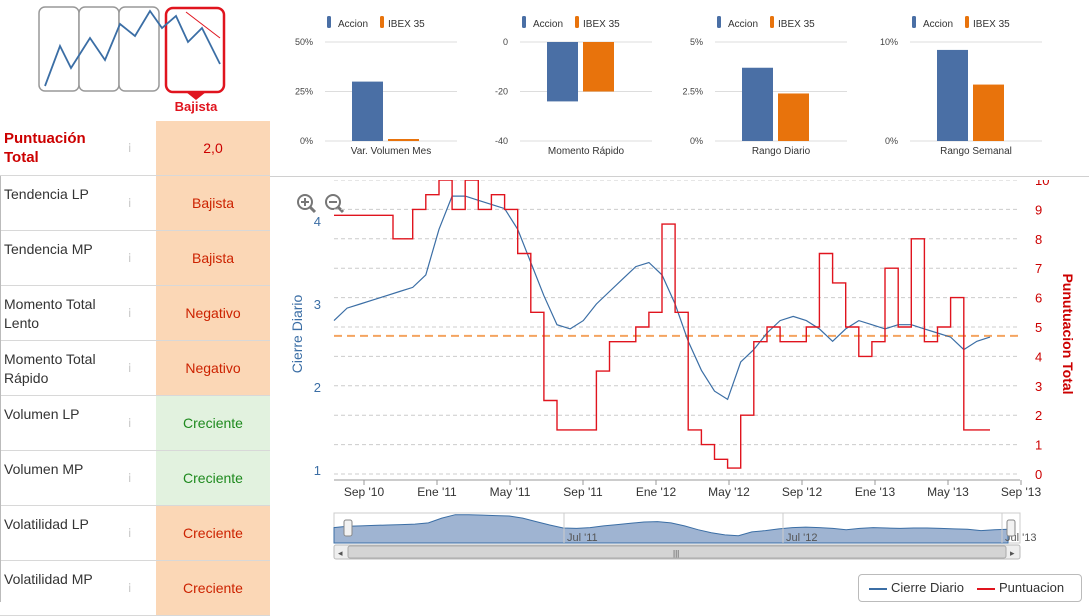 The height and width of the screenshot is (616, 1089). Describe the element at coordinates (135, 368) in the screenshot. I see `score-row: Momento Total Rápido ⅰ Negativo` at that location.